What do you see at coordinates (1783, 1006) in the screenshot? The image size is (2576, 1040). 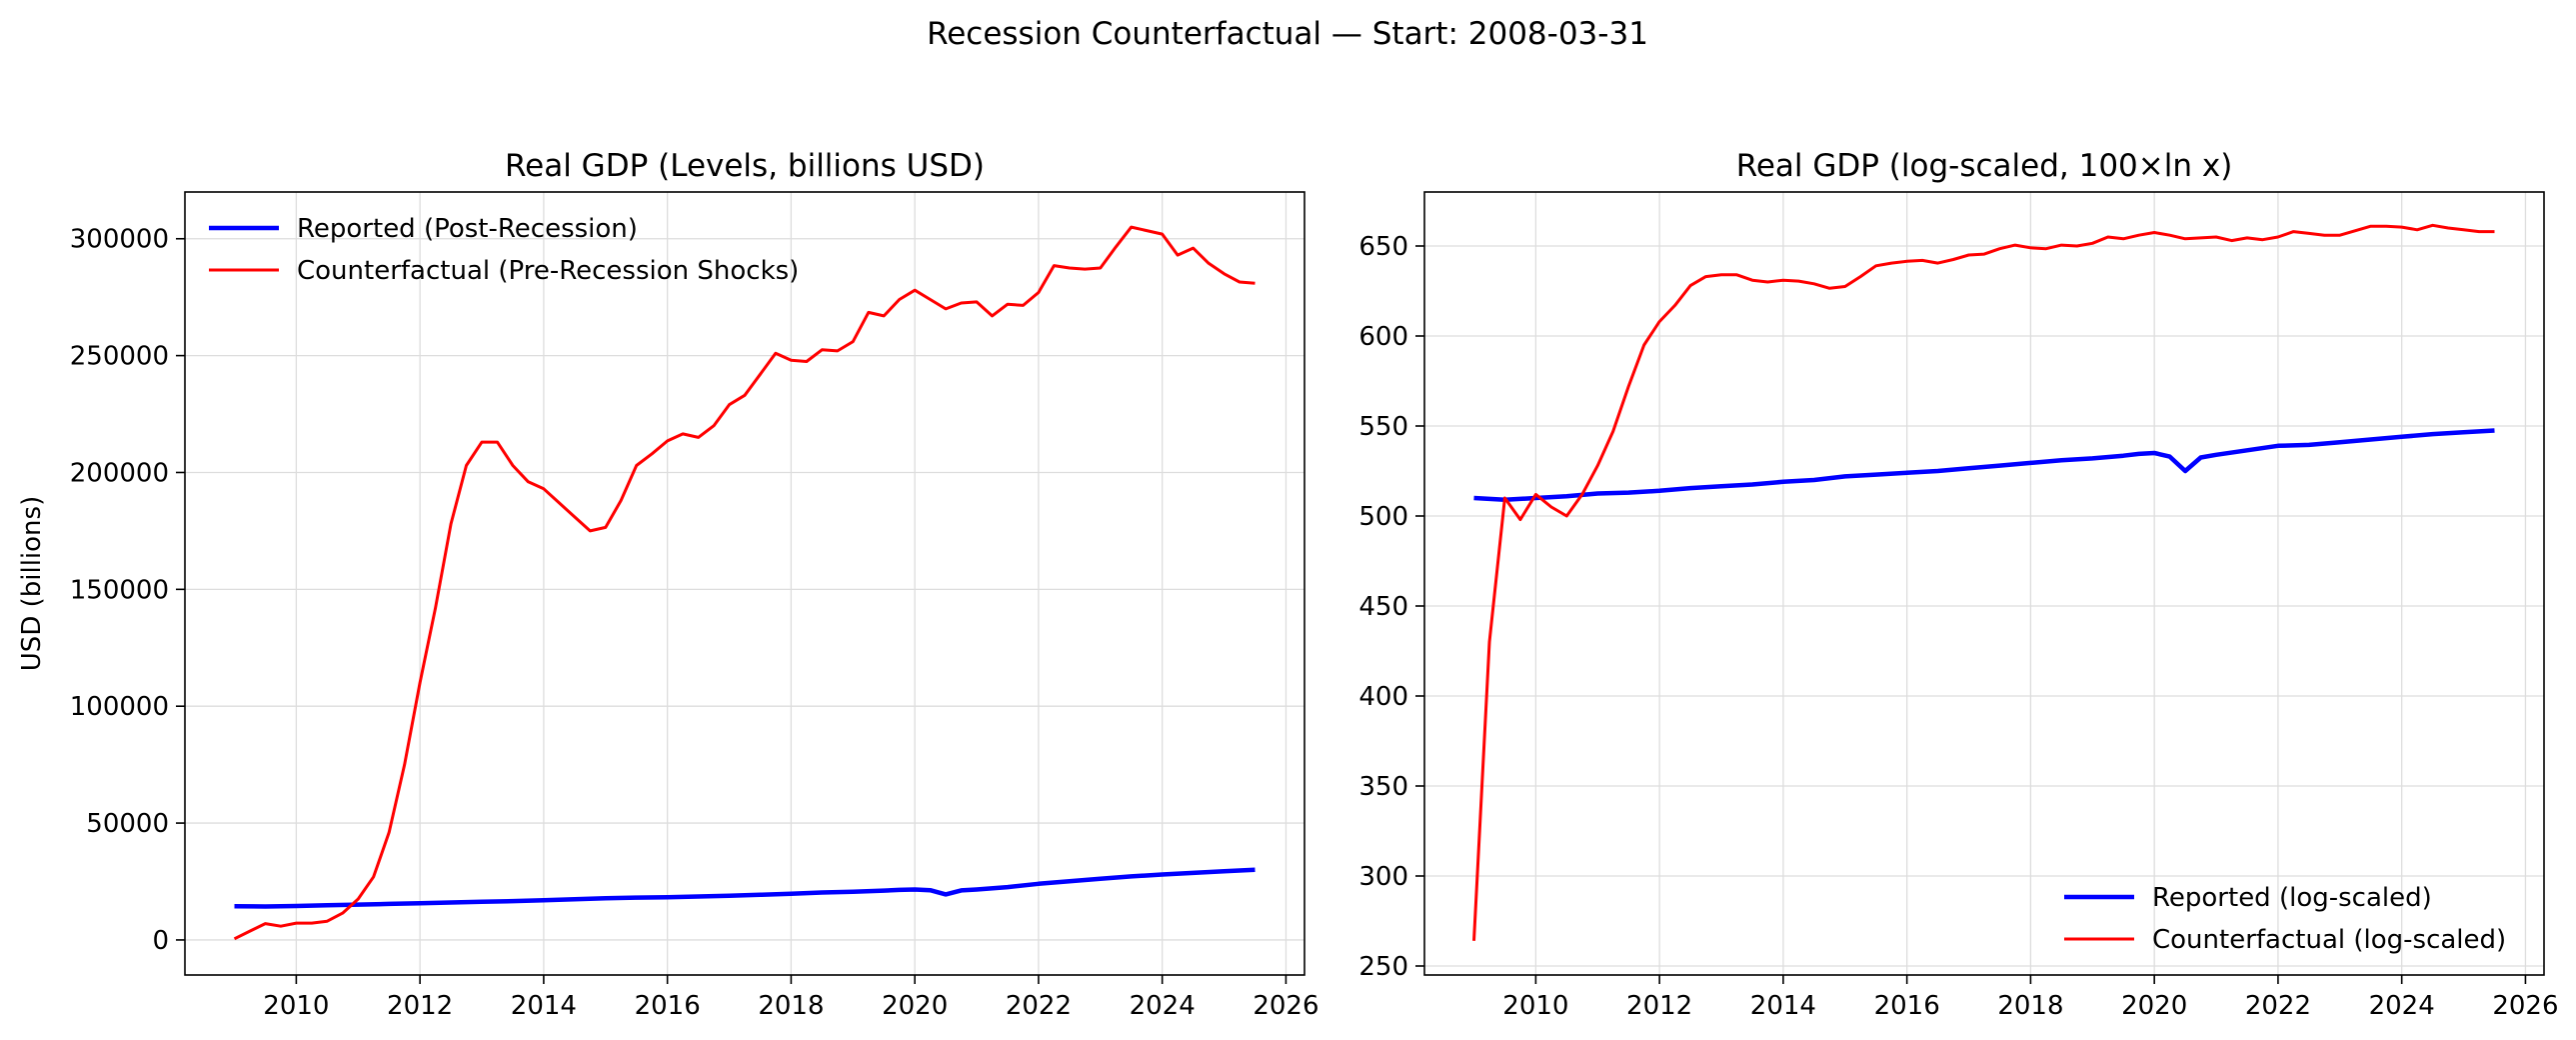 I see `log-x-tick-label: 2014` at bounding box center [1783, 1006].